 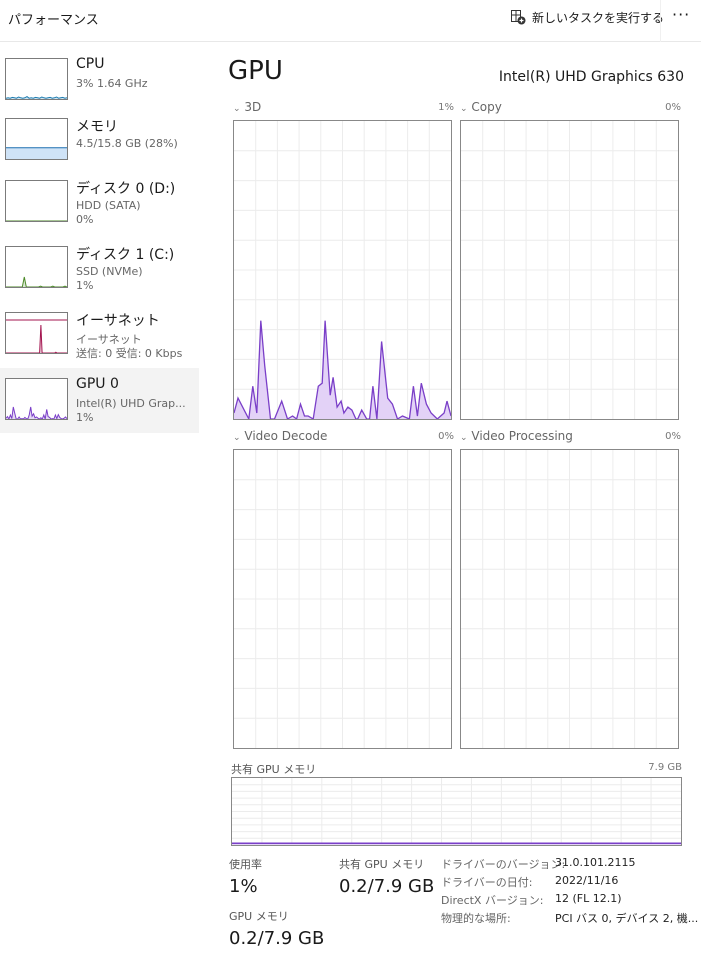 What do you see at coordinates (253, 107) in the screenshot?
I see `engine-label: 3D` at bounding box center [253, 107].